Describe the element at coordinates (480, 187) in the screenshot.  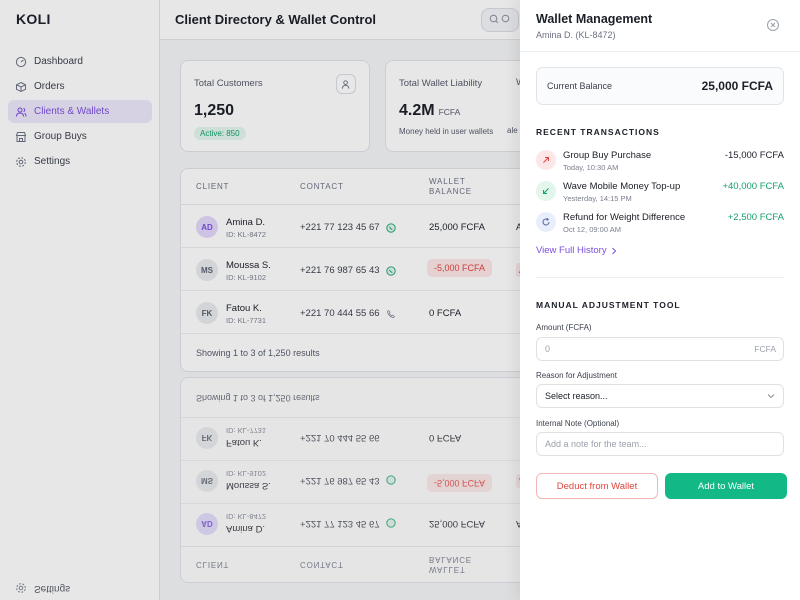
I see `table-header: CLIENT CONTACT WALLET BALANCE` at that location.